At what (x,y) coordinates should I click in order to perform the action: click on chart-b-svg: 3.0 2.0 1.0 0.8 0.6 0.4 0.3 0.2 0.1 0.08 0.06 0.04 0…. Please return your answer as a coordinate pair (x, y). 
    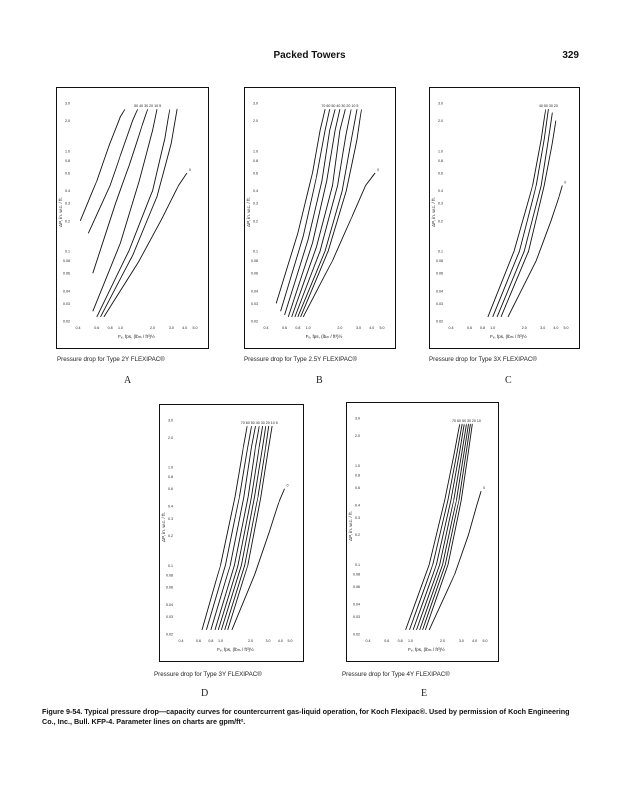
    Looking at the image, I should click on (320, 218).